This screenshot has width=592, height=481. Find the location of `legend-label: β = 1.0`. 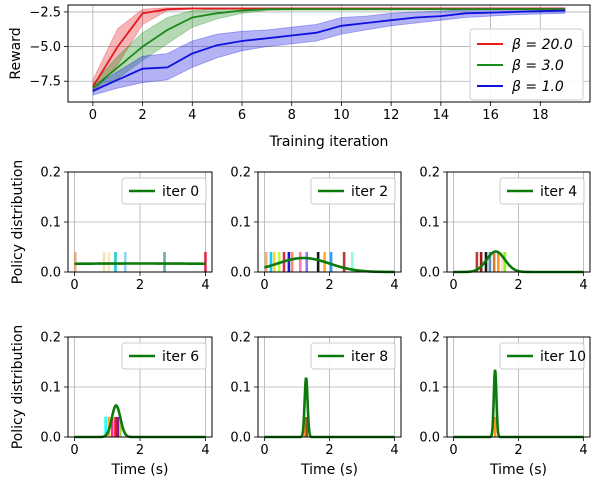

legend-label: β = 1.0 is located at coordinates (537, 87).